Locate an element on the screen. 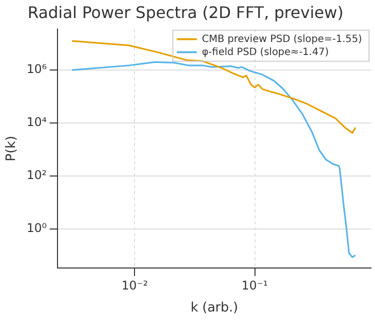 Image resolution: width=375 pixels, height=320 pixels. y-tick-label: 10⁰ is located at coordinates (36, 227).